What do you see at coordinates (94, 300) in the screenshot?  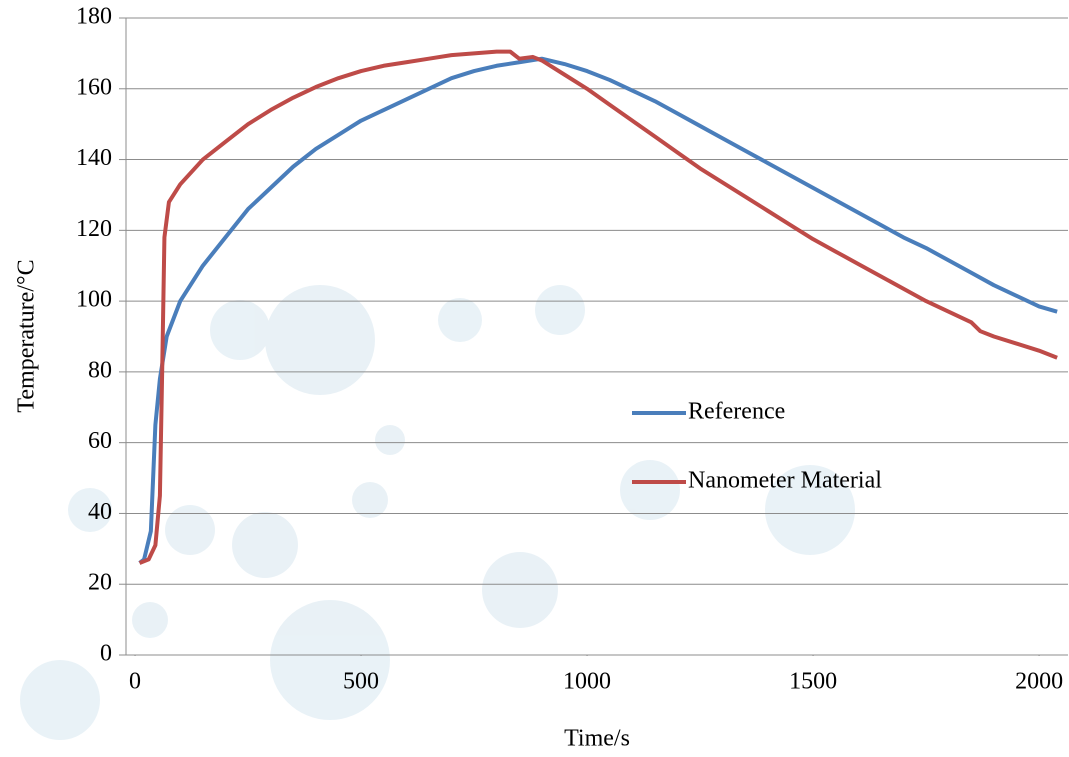 I see `y-tick-label: 100` at bounding box center [94, 300].